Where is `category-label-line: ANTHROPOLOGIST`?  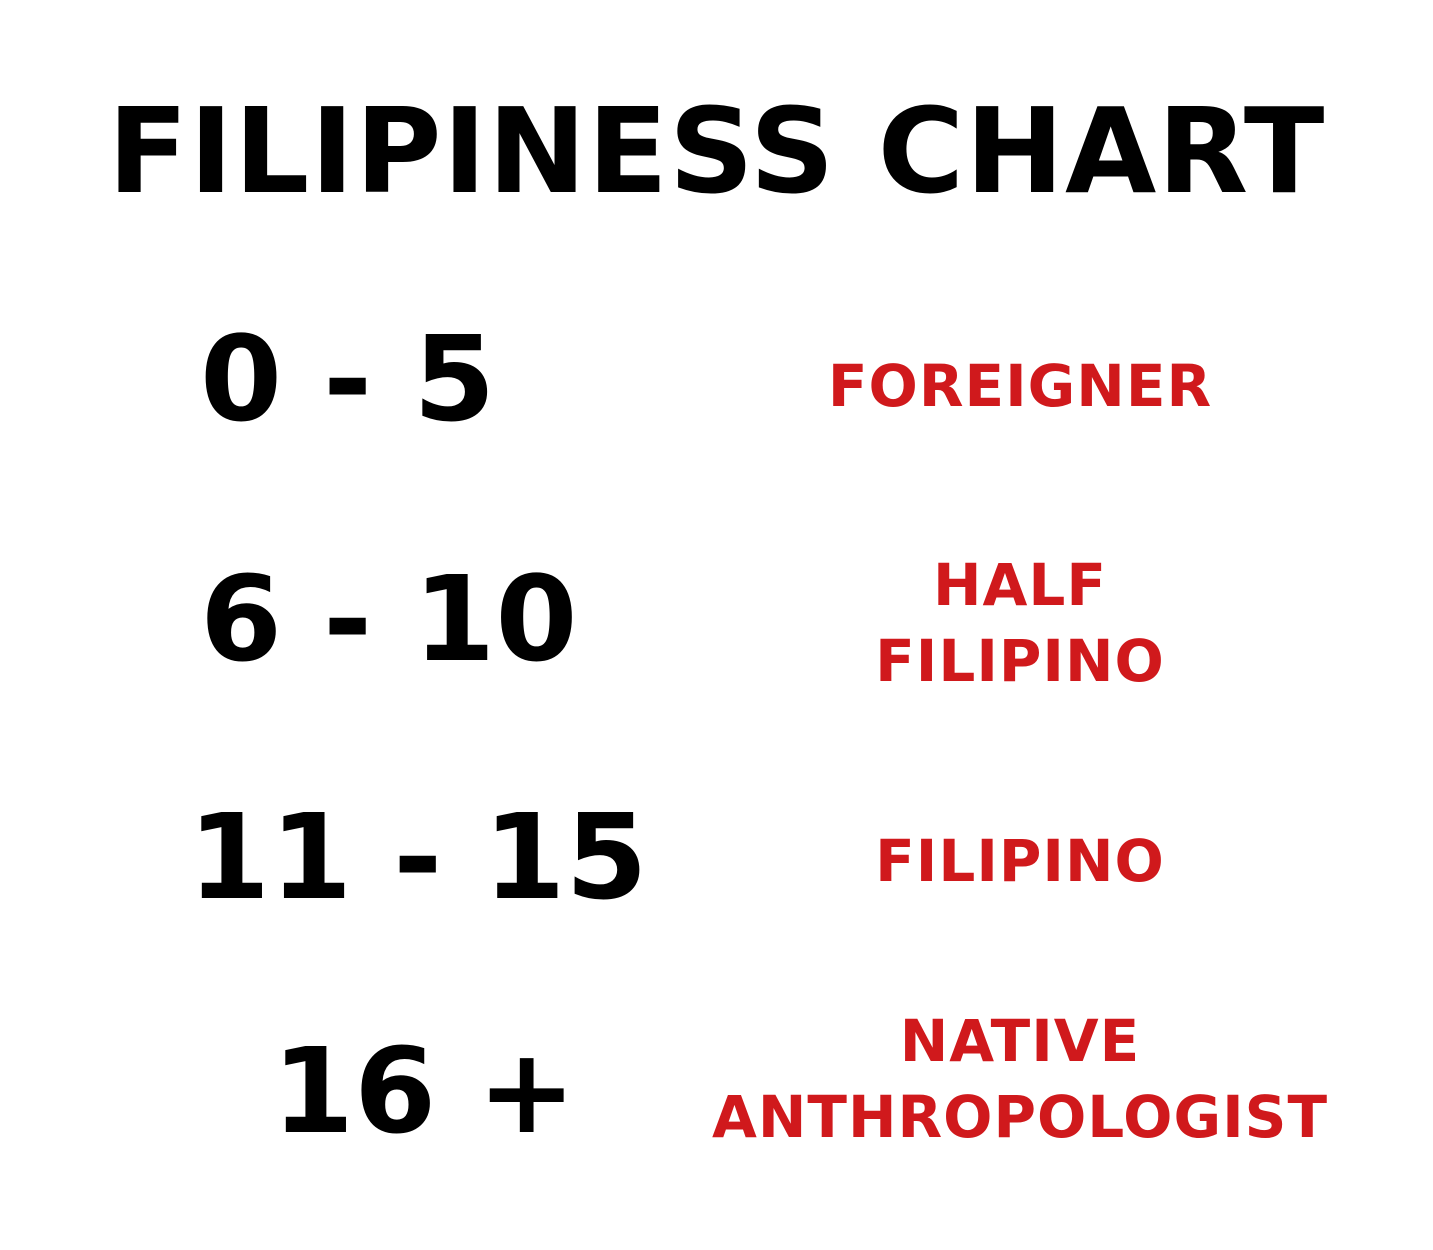 category-label-line: ANTHROPOLOGIST is located at coordinates (1020, 1117).